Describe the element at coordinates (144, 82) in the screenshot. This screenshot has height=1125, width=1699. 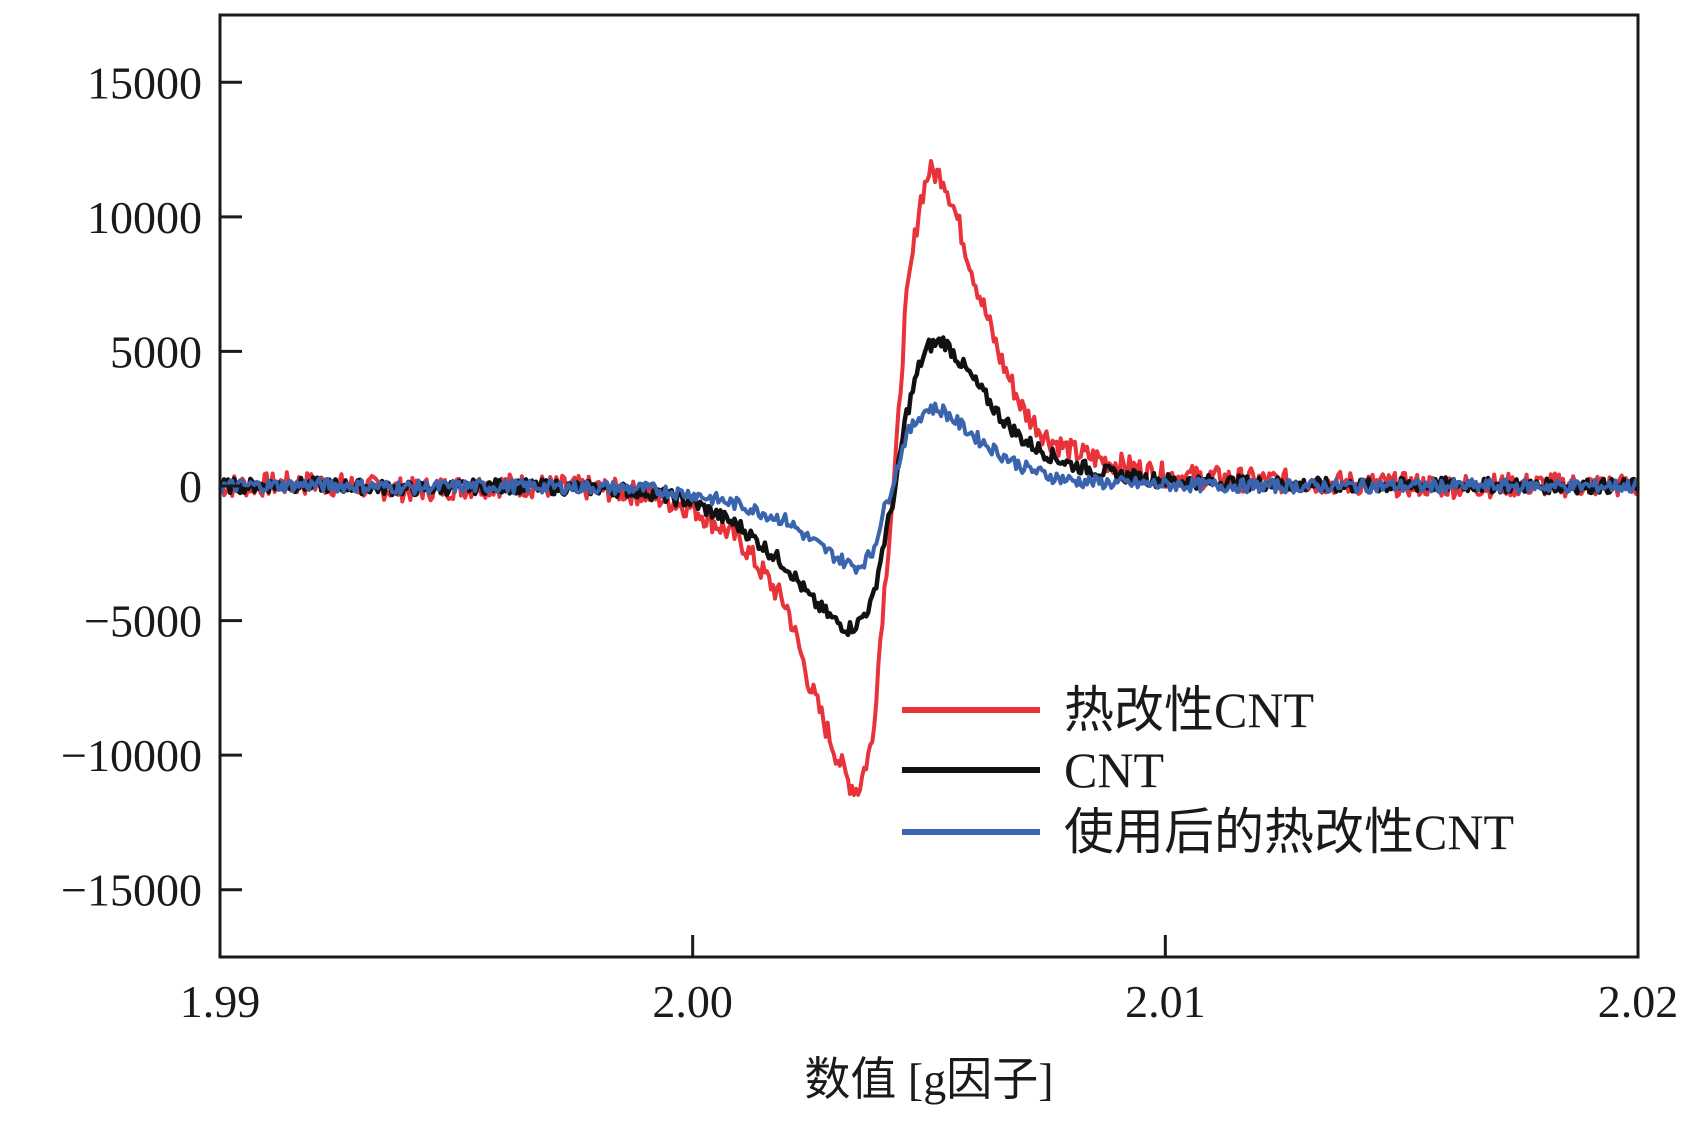
I see `y-tick-label: 15000` at that location.